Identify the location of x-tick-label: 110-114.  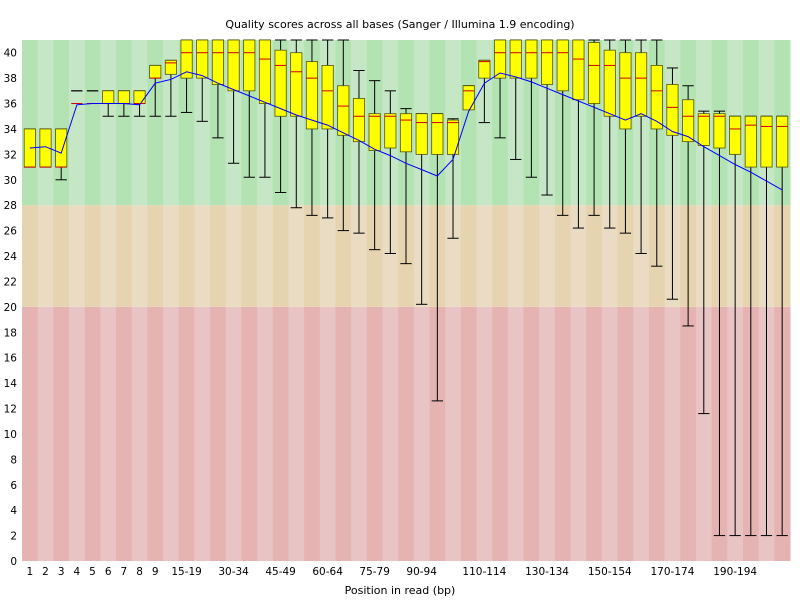
(484, 572).